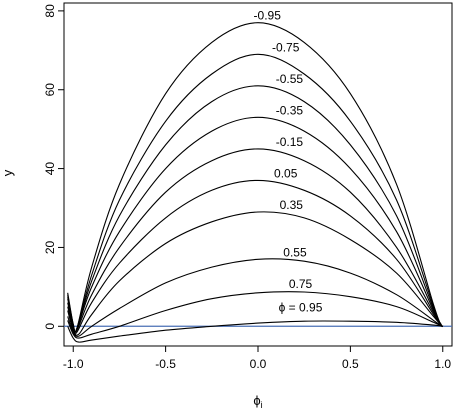 This screenshot has height=413, width=454. I want to click on curve-label: 0.55, so click(295, 252).